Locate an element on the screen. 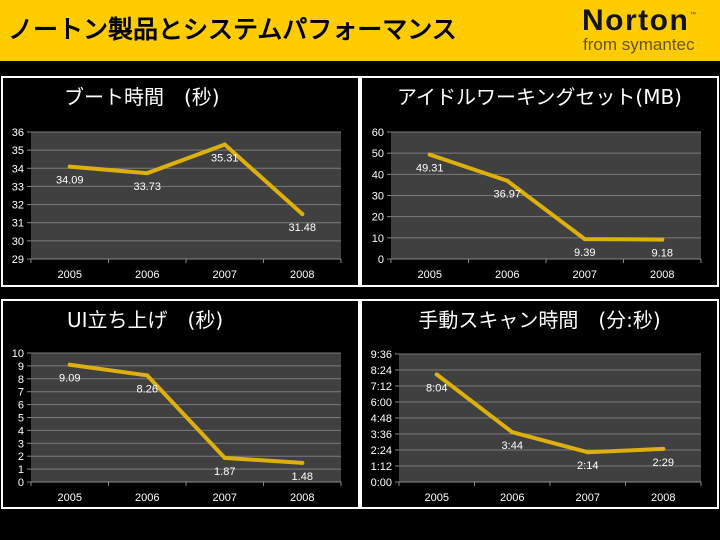 The width and height of the screenshot is (720, 540). y-tick-label: 3:36 is located at coordinates (381, 435).